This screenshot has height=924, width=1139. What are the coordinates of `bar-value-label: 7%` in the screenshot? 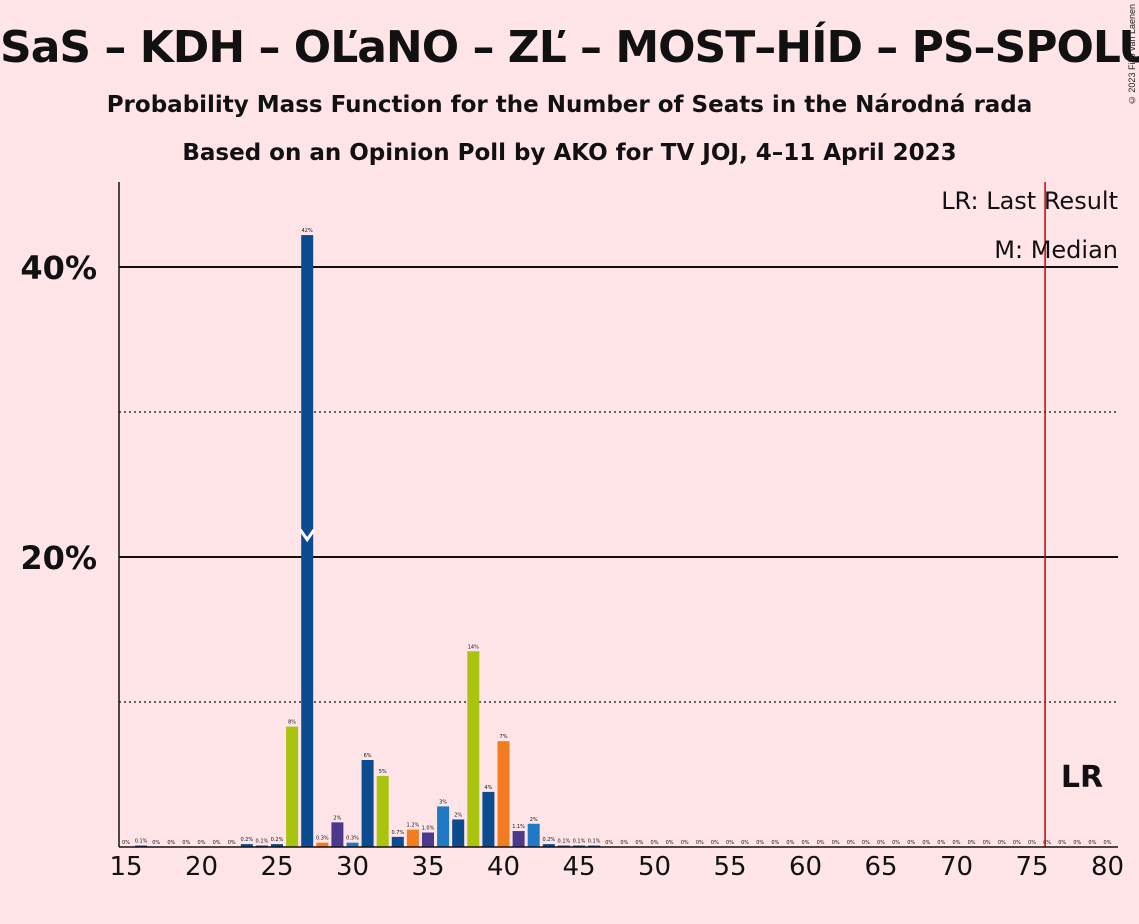 It's located at (504, 737).